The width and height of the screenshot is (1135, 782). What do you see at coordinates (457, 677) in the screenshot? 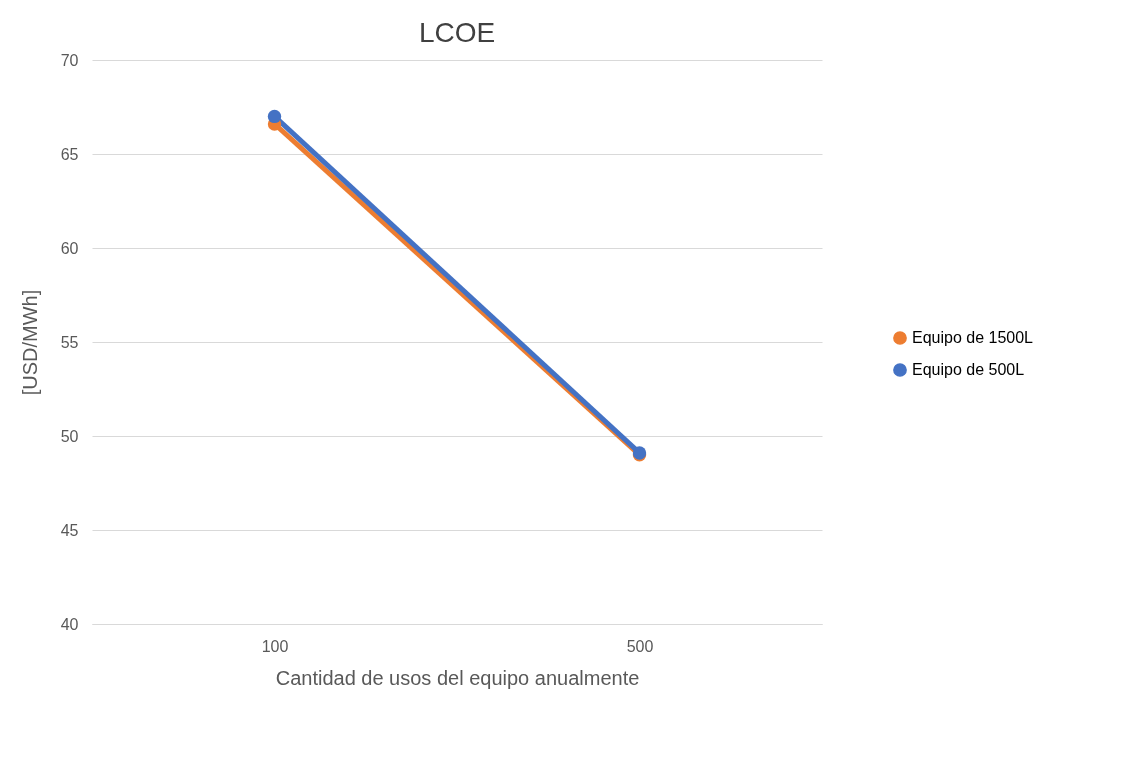
I see `x-axis-title: Cantidad de usos del equipo anualmente` at bounding box center [457, 677].